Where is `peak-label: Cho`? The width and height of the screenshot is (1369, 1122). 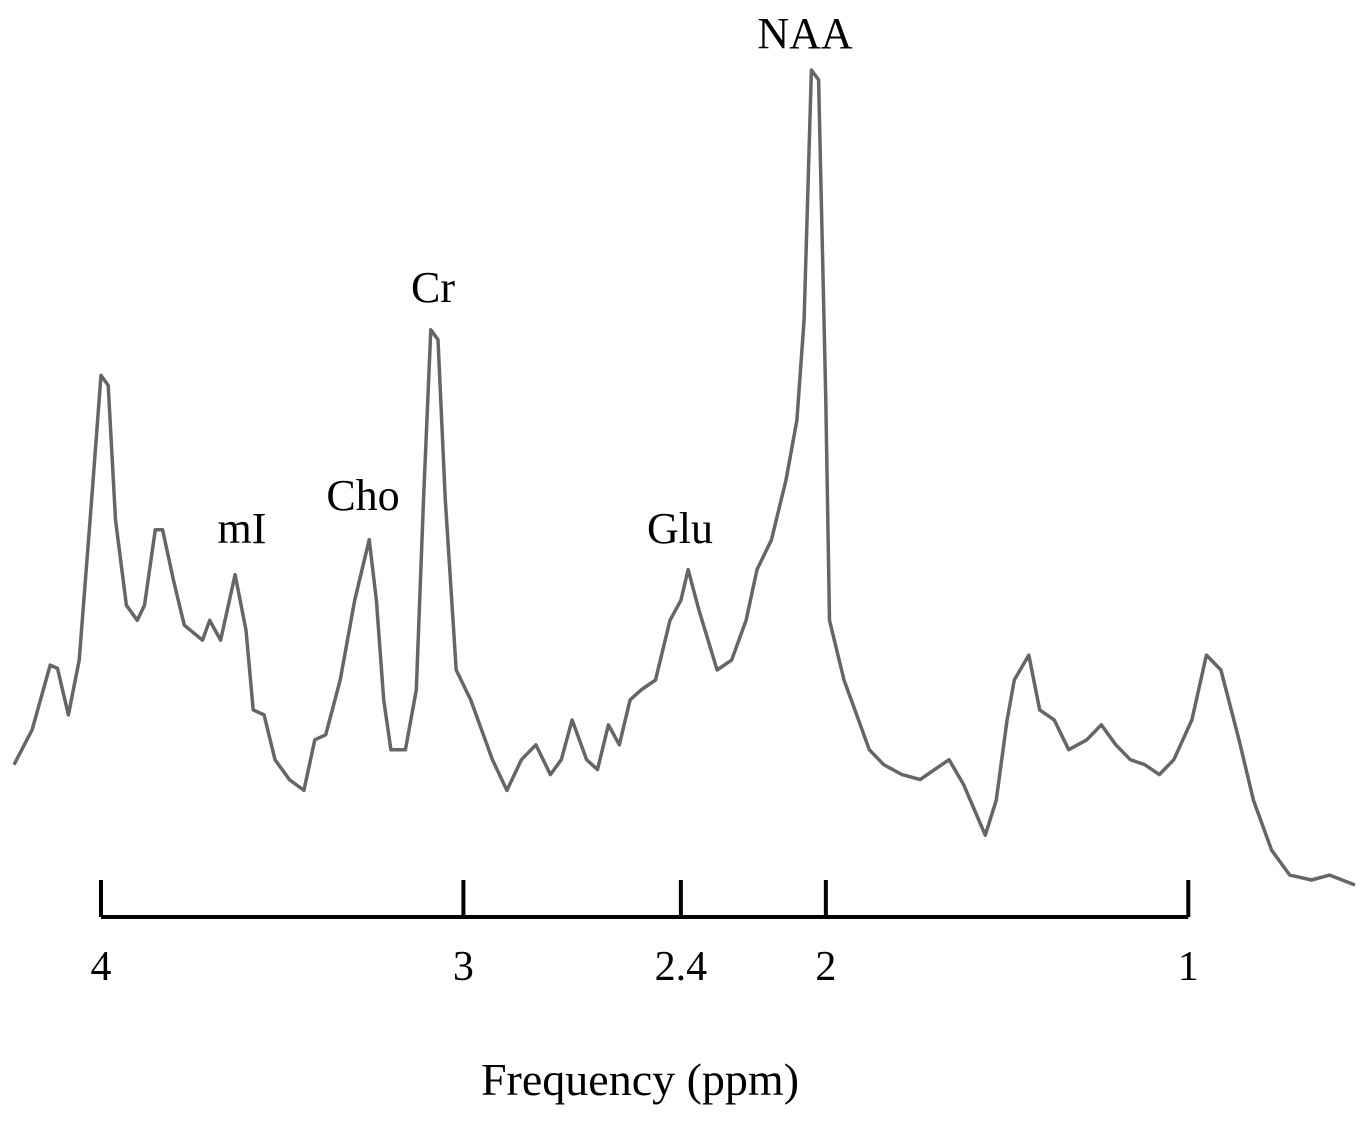 peak-label: Cho is located at coordinates (362, 495).